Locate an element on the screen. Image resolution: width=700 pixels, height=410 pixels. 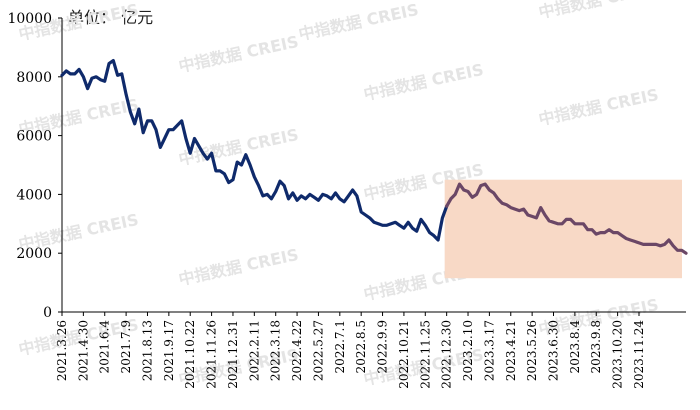
x-tick-label: 2023.3.17 is located at coordinates (489, 350).